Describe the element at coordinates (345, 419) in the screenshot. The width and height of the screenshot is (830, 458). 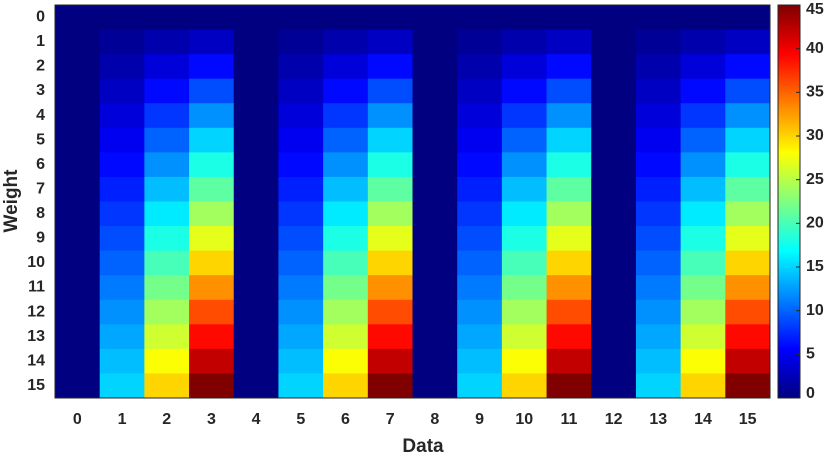
I see `x-tick-label: 6` at that location.